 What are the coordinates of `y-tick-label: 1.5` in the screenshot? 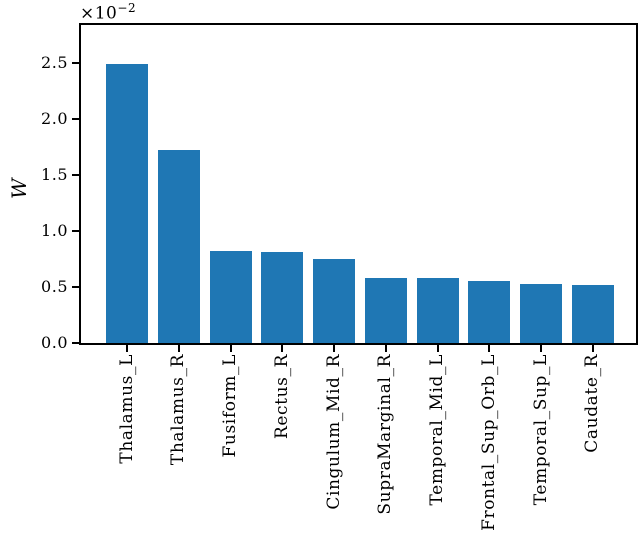 It's located at (54, 174).